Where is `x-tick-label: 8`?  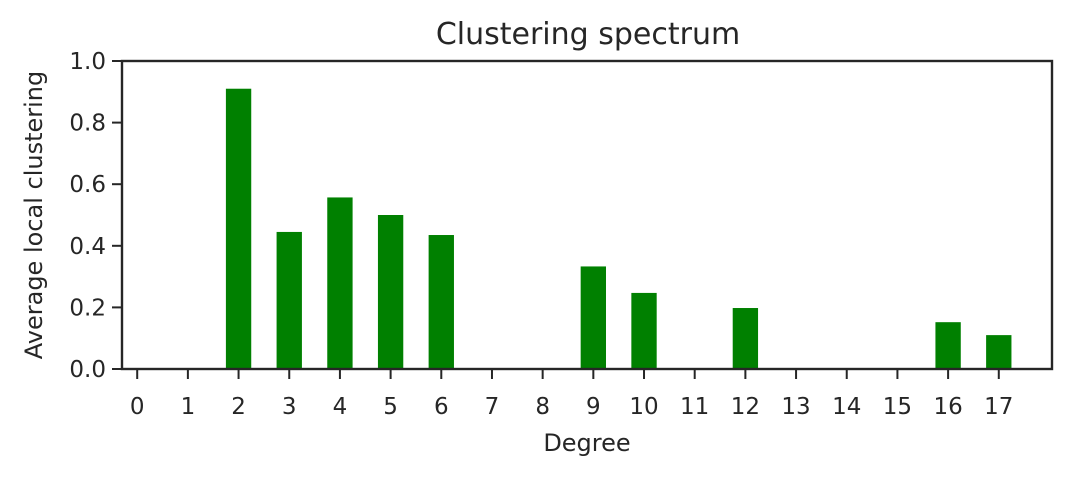
x-tick-label: 8 is located at coordinates (542, 407).